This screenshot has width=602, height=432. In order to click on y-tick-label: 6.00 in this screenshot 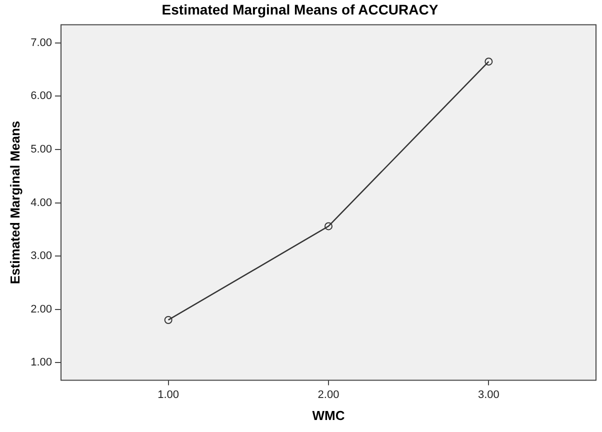, I will do `click(41, 96)`.